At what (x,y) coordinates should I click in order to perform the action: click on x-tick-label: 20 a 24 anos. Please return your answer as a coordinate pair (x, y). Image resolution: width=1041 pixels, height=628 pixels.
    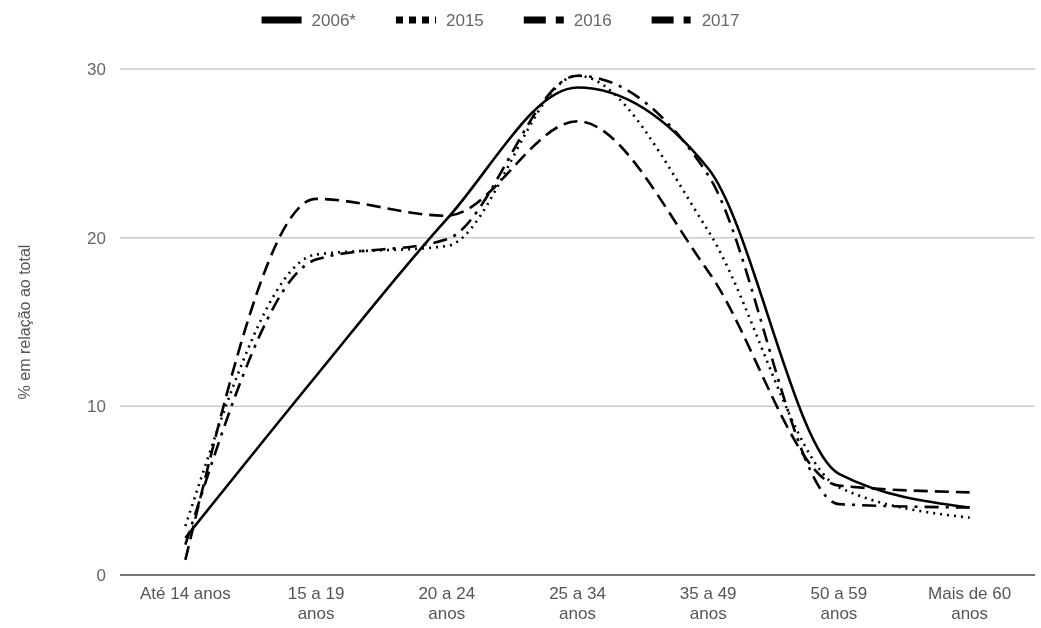
    Looking at the image, I should click on (447, 603).